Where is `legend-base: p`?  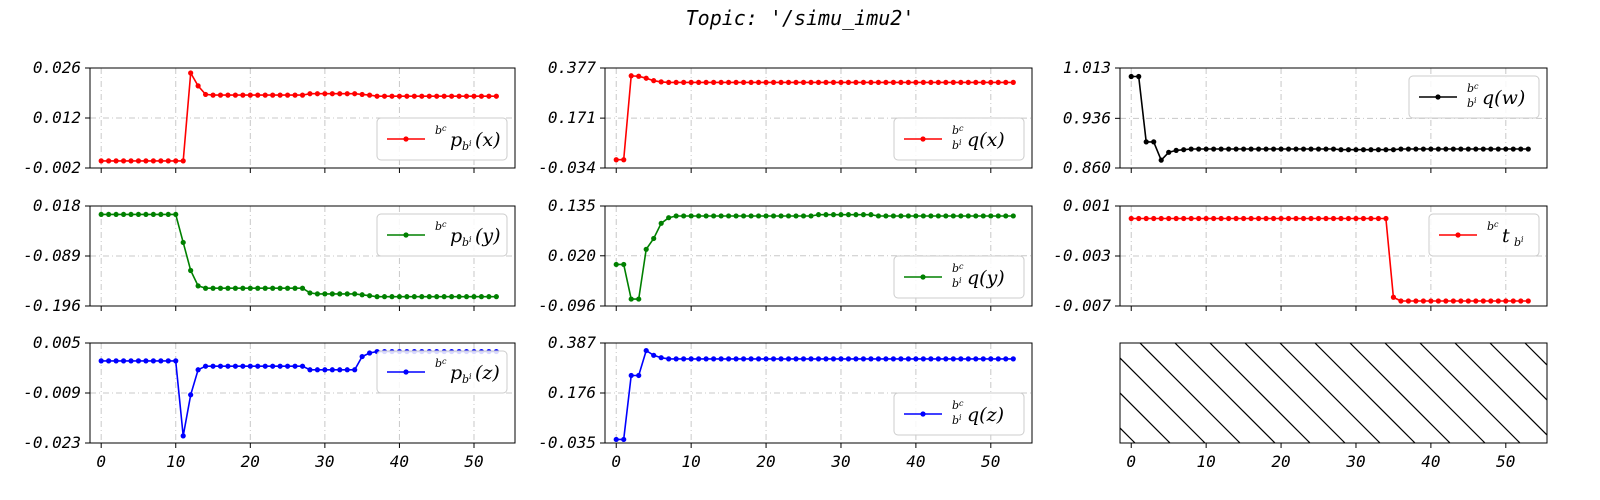 legend-base: p is located at coordinates (456, 236).